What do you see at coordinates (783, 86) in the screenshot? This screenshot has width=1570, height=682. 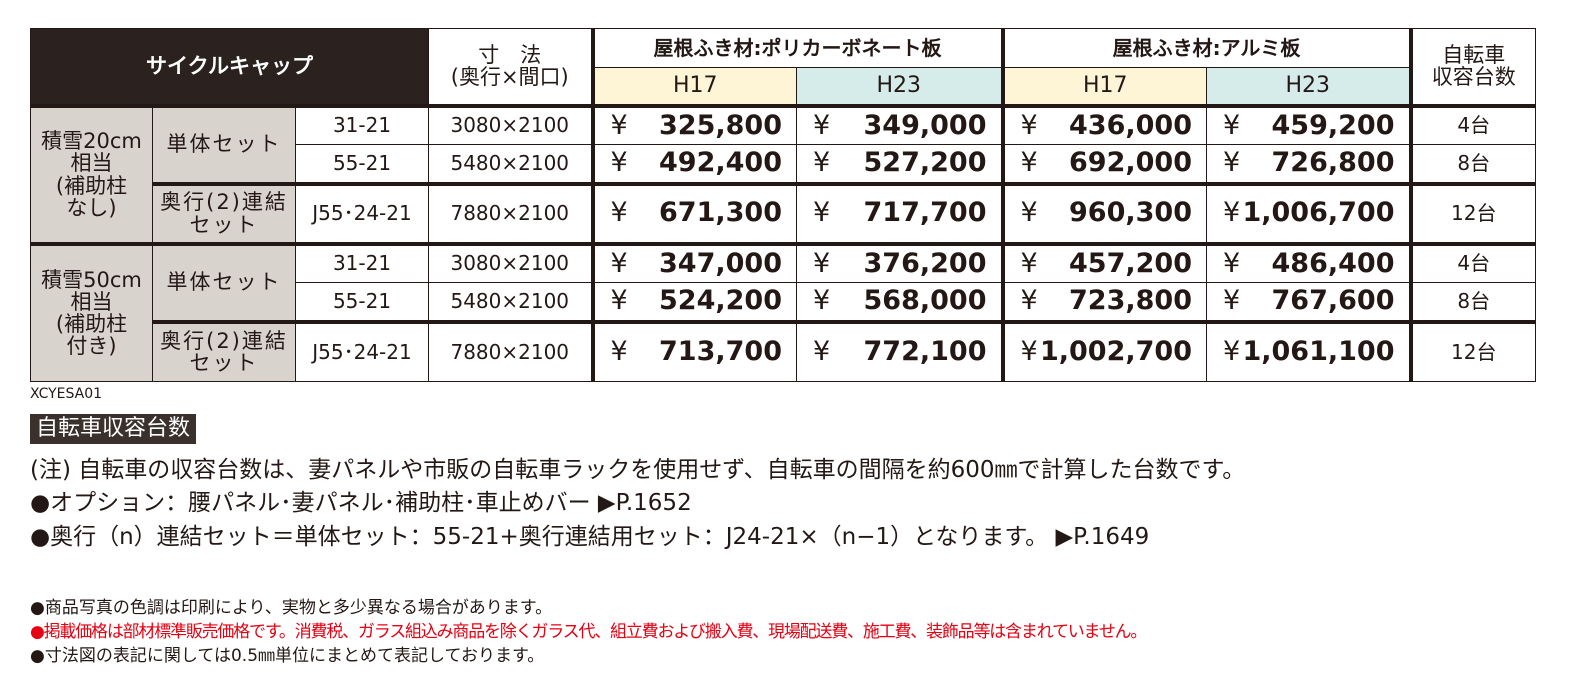 I see `header-row: H17 H23 H17 H23` at bounding box center [783, 86].